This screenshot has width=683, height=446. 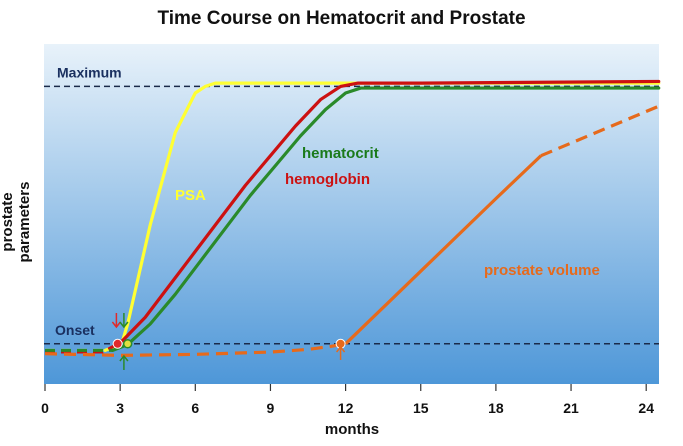 I want to click on x-axis-label: months, so click(x=352, y=429).